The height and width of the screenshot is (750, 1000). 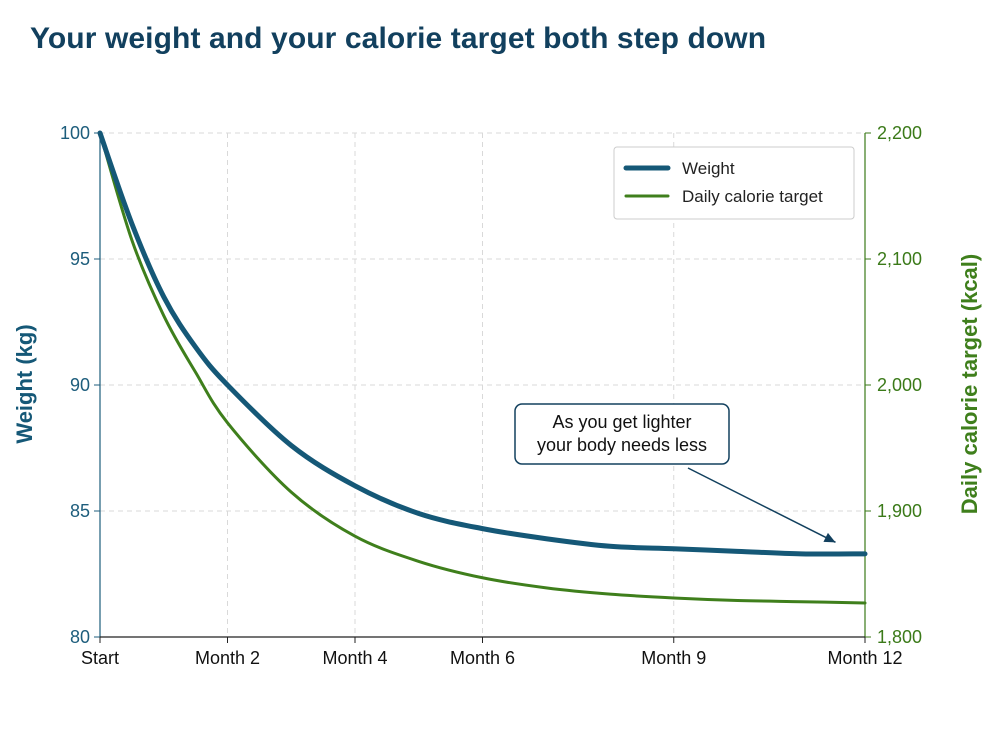 I want to click on x-tick-label: Month 4, so click(x=354, y=658).